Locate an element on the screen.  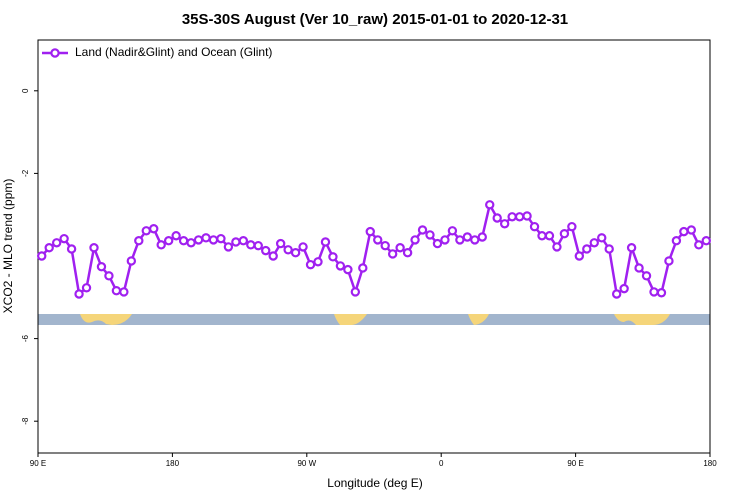
legend-marker is located at coordinates (55, 53).